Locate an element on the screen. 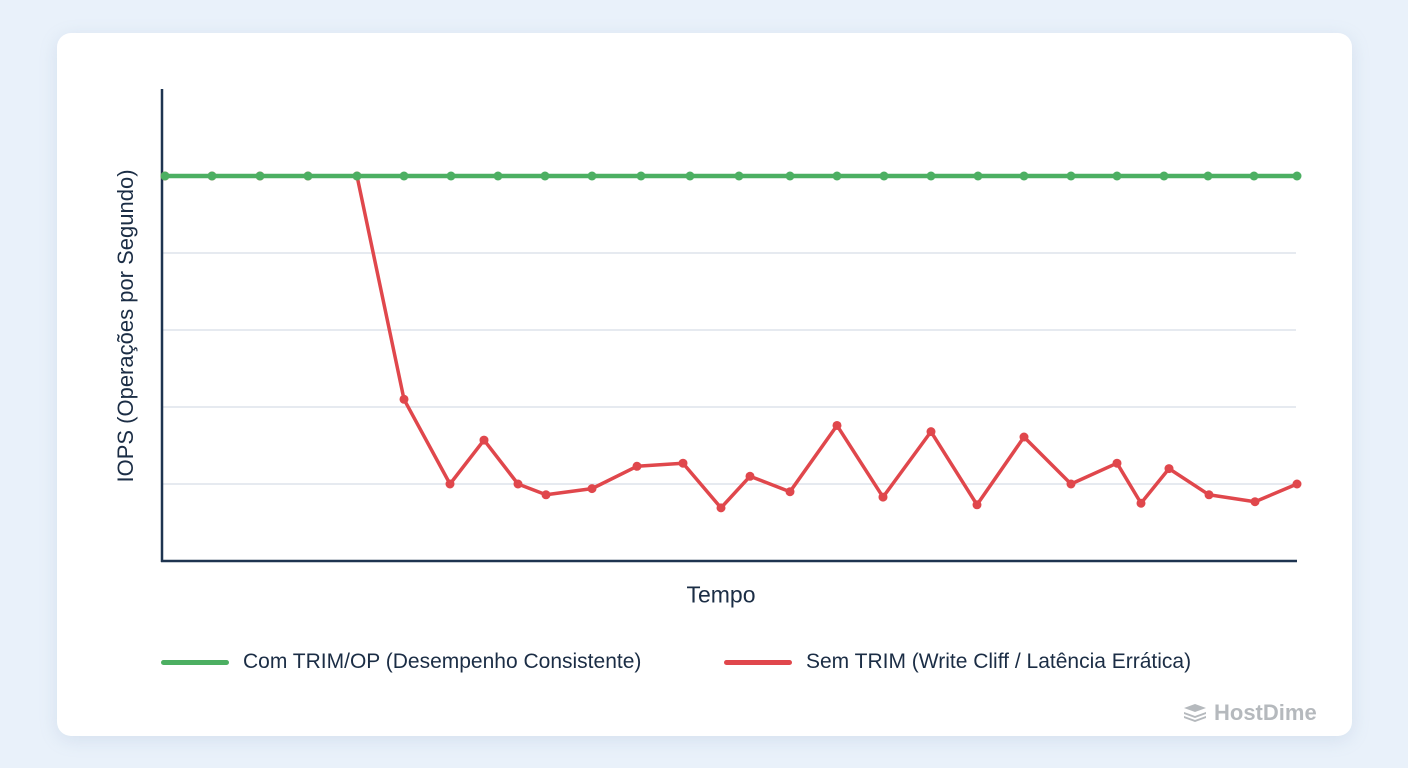 The height and width of the screenshot is (768, 1408). brand-logo: HostDime is located at coordinates (1249, 713).